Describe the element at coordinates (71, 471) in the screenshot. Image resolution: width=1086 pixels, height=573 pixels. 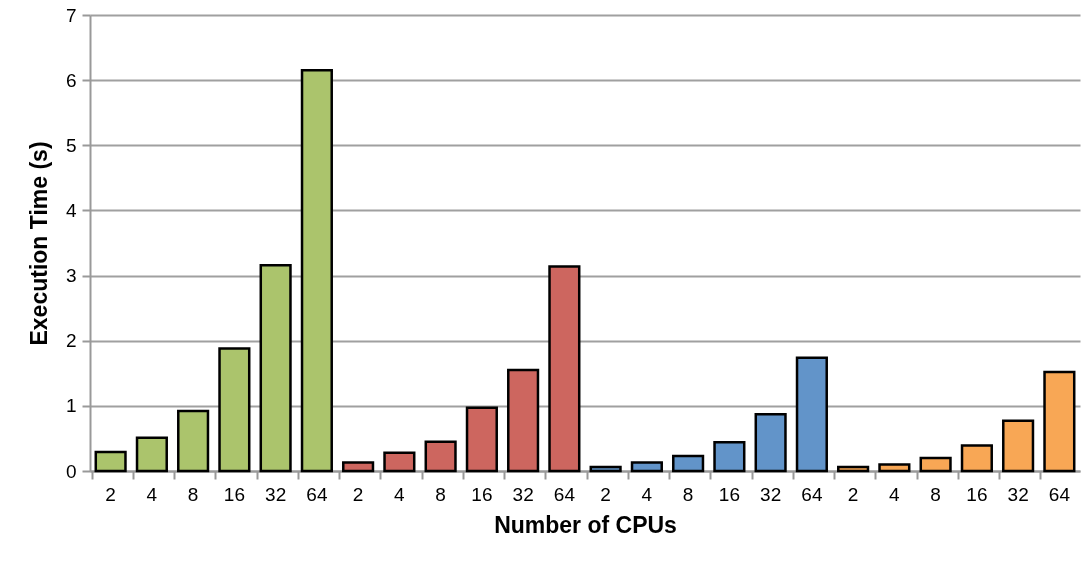
I see `y-tick-label: 0` at that location.